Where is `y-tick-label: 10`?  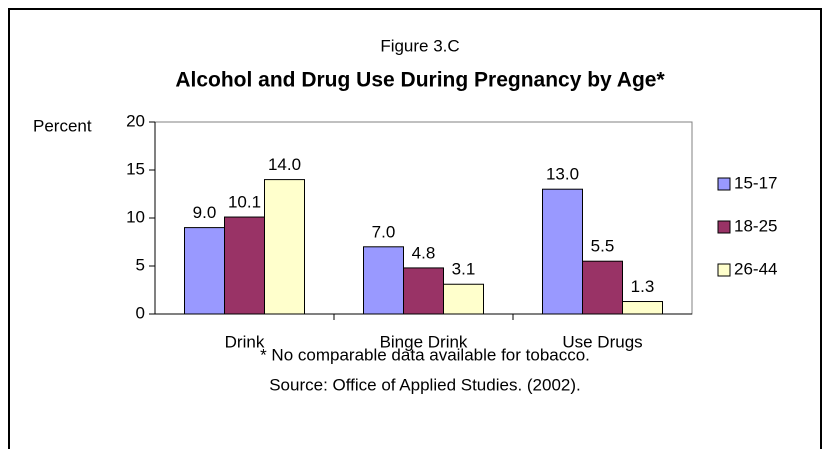
y-tick-label: 10 is located at coordinates (135, 216).